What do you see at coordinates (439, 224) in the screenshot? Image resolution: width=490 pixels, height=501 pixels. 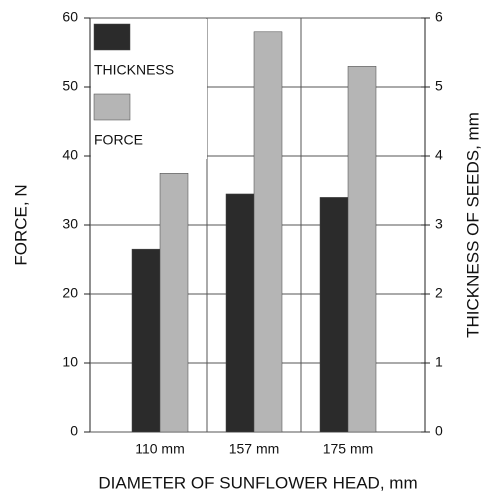 I see `y2-tick-label: 3` at bounding box center [439, 224].